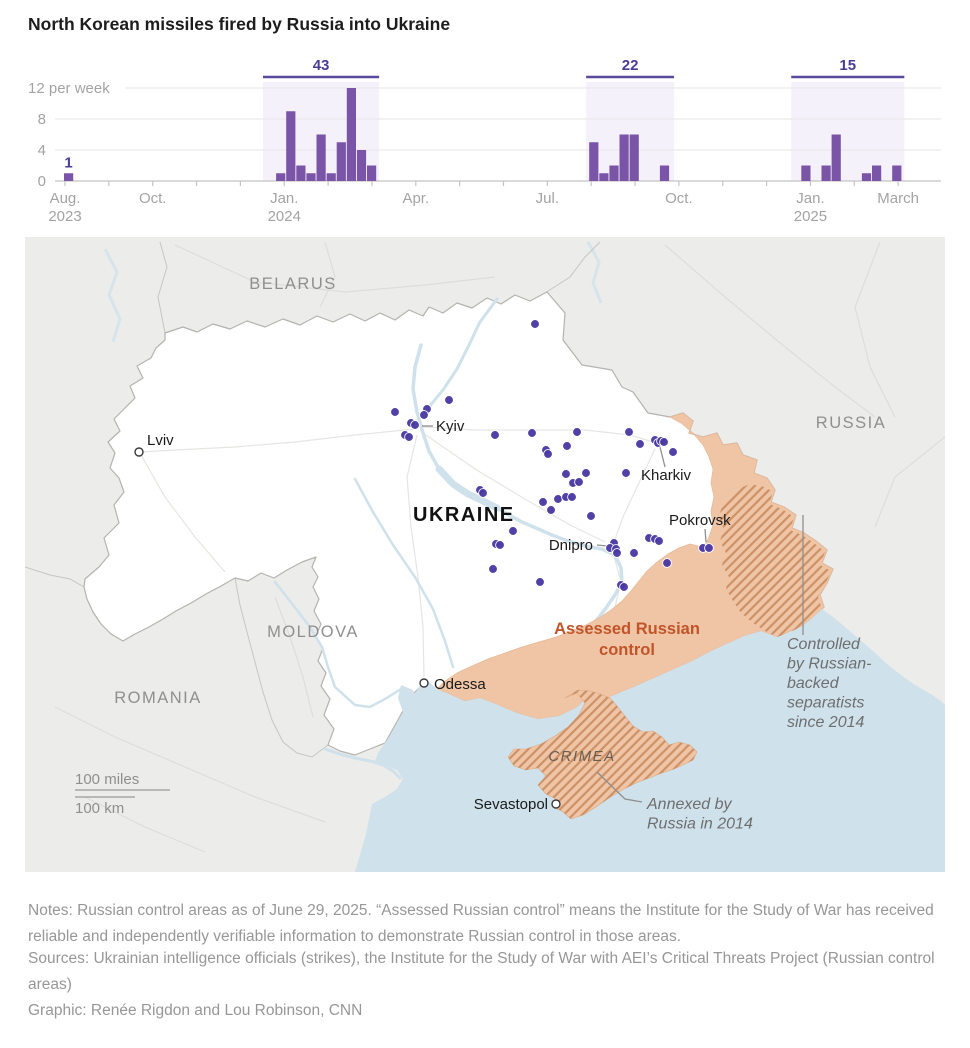  Describe the element at coordinates (64, 216) in the screenshot. I see `x-tick-year: 2023` at that location.